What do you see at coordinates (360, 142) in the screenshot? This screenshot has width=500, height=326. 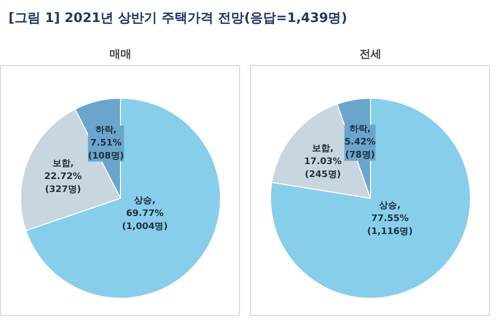 I see `slice-label: 하락, 5.42% (78명)` at bounding box center [360, 142].